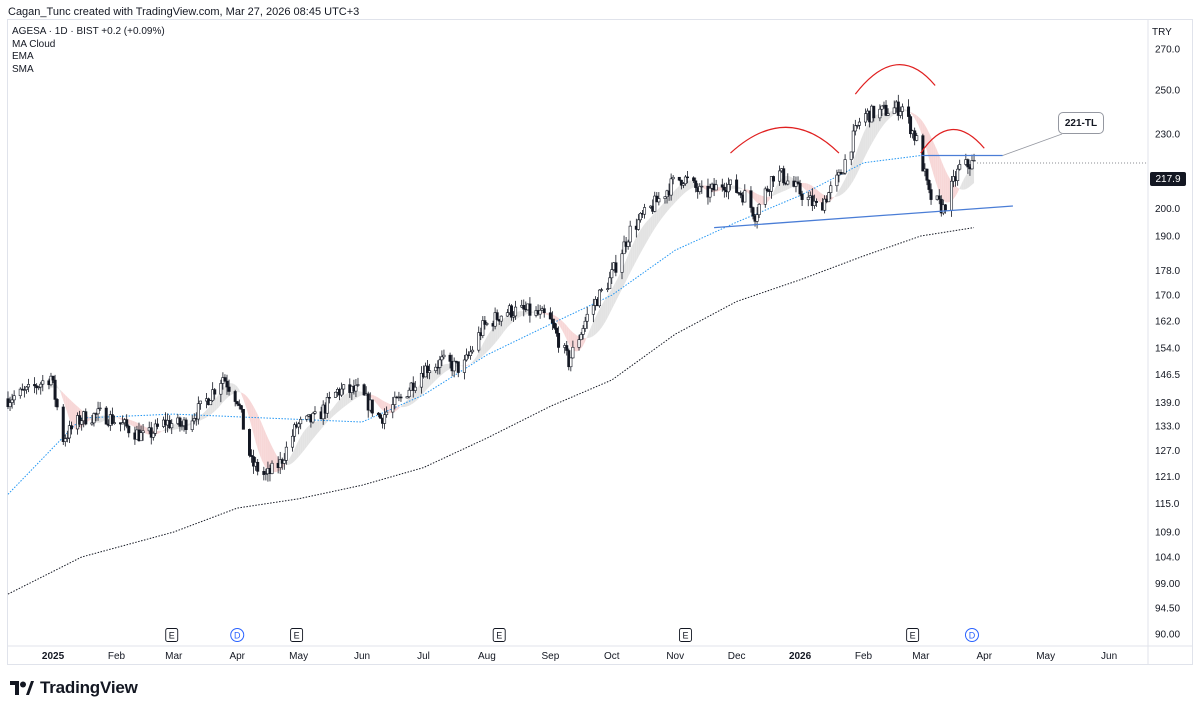  Describe the element at coordinates (1167, 271) in the screenshot. I see `y-tick-label: 178.0` at that location.